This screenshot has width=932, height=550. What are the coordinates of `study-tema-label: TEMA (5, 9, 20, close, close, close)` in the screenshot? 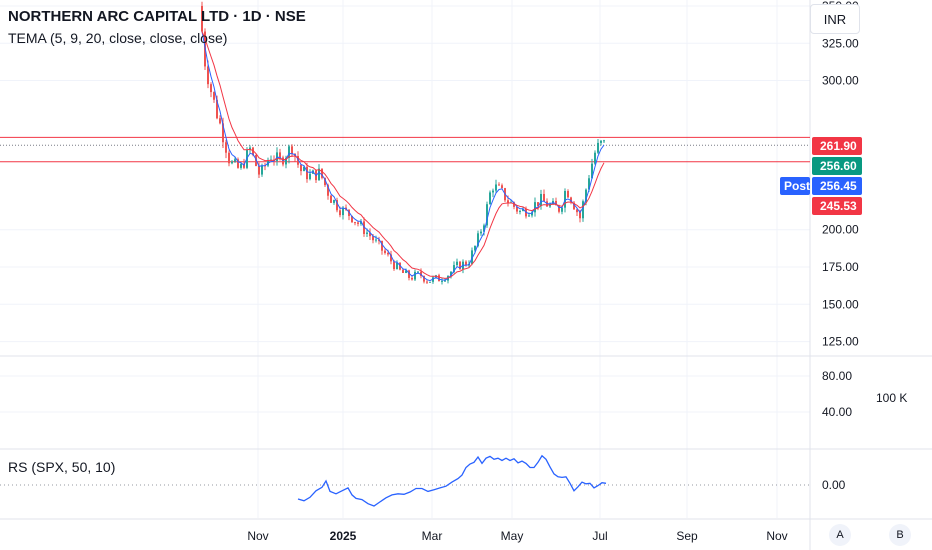 It's located at (118, 38).